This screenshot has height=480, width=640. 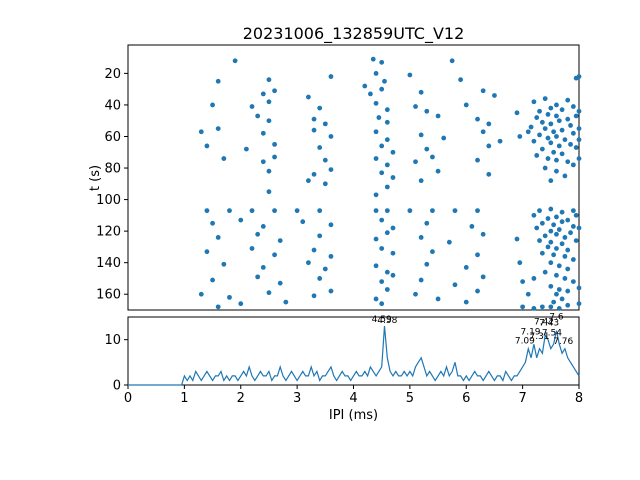 What do you see at coordinates (112, 340) in the screenshot?
I see `y-tick-label: 10` at bounding box center [112, 340].